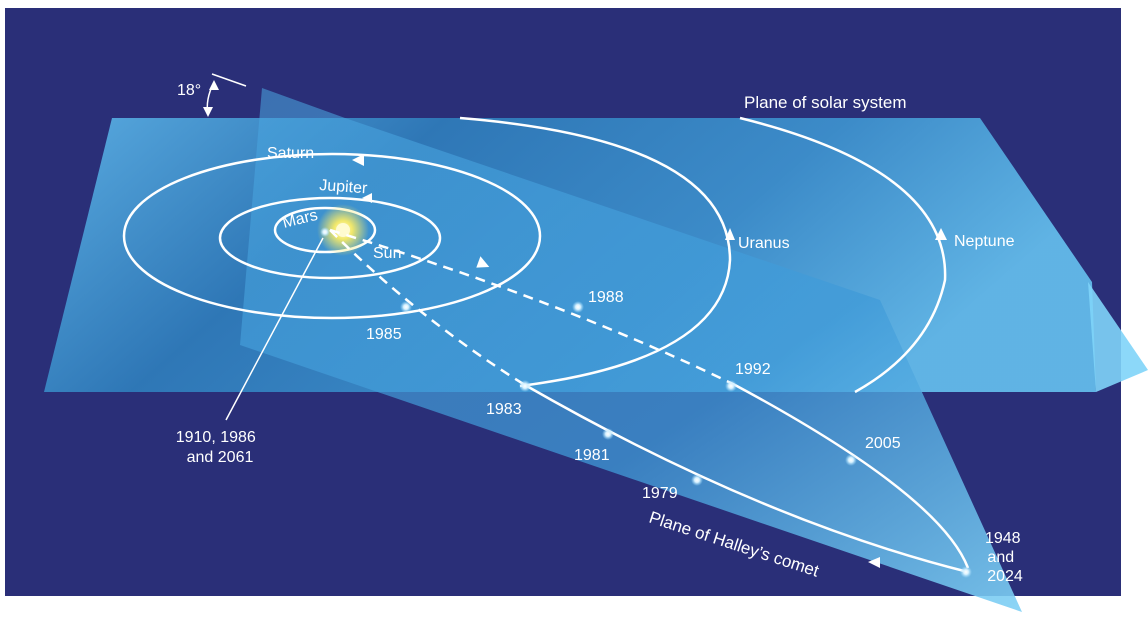 This screenshot has height=624, width=1148. I want to click on comet-dot-perihelion, so click(325, 232).